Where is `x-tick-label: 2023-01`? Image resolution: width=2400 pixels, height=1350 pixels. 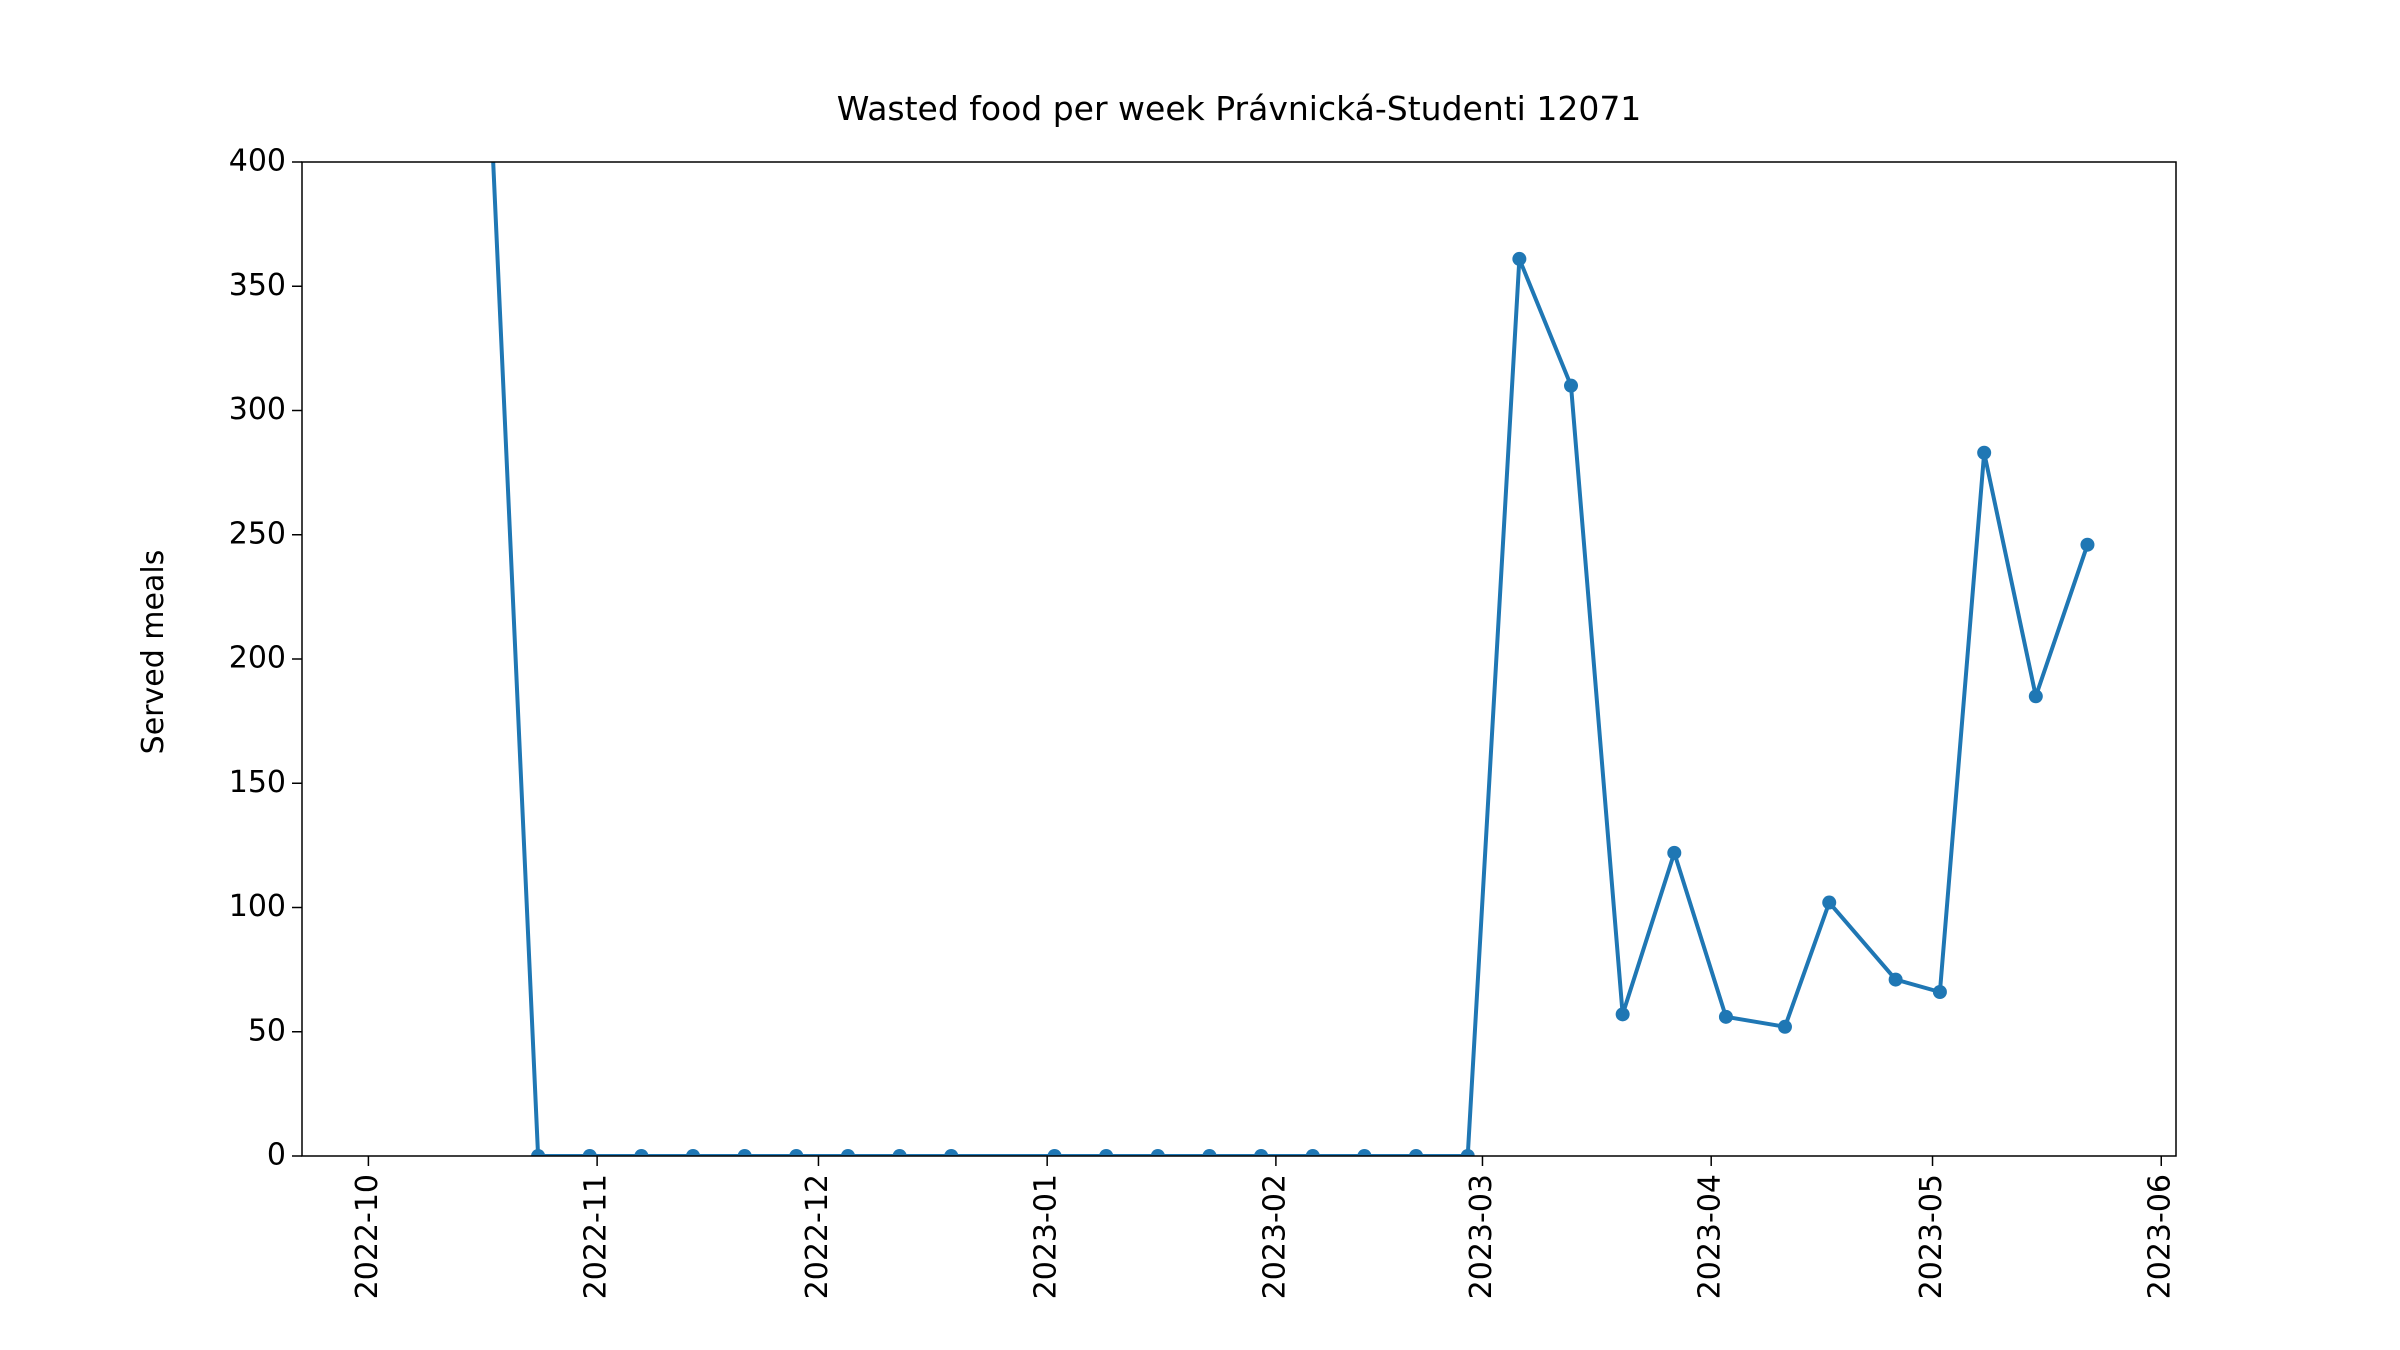
x-tick-label: 2023-01 is located at coordinates (1046, 1236).